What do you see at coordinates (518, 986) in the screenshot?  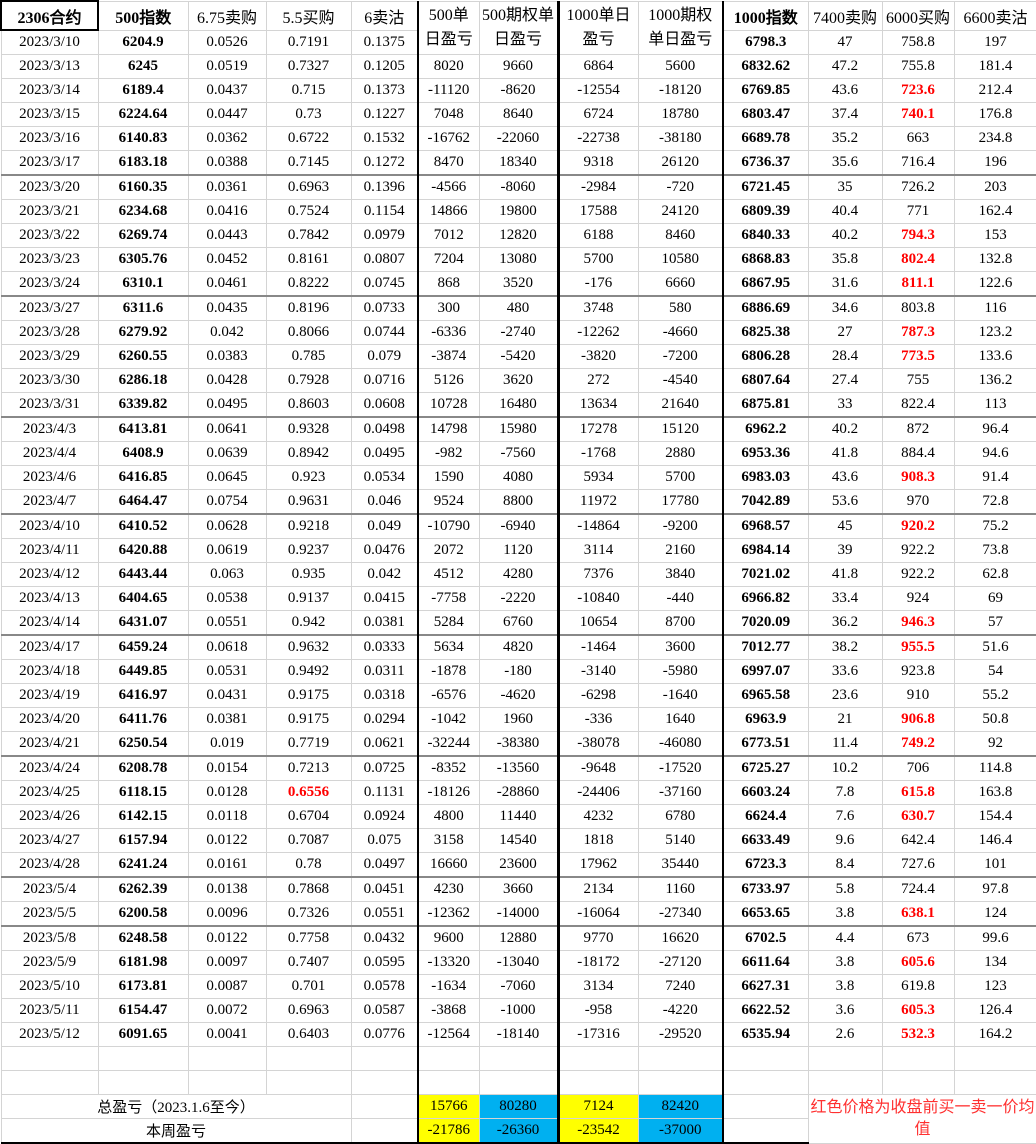 I see `cell-option-pnl-500: -7060` at bounding box center [518, 986].